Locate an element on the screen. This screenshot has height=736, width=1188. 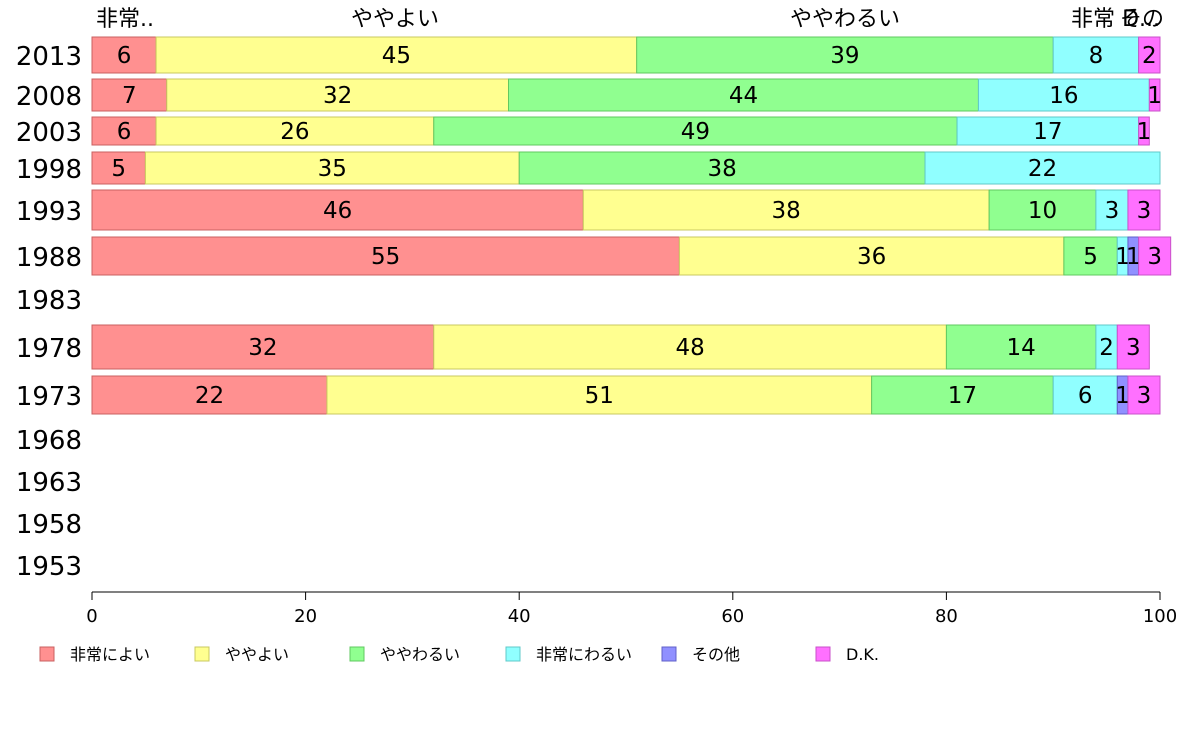
x-tick-label-0: 0 is located at coordinates (91, 616).